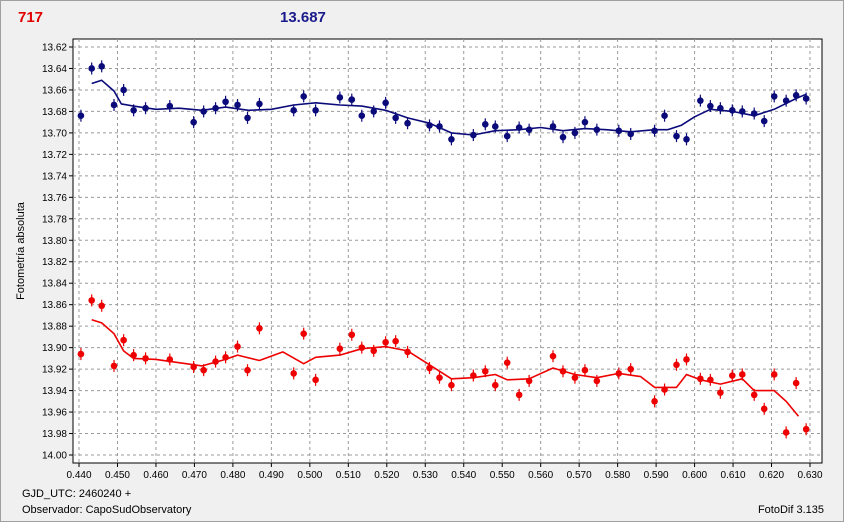  I want to click on y-tick-label: 13.70, so click(54, 133).